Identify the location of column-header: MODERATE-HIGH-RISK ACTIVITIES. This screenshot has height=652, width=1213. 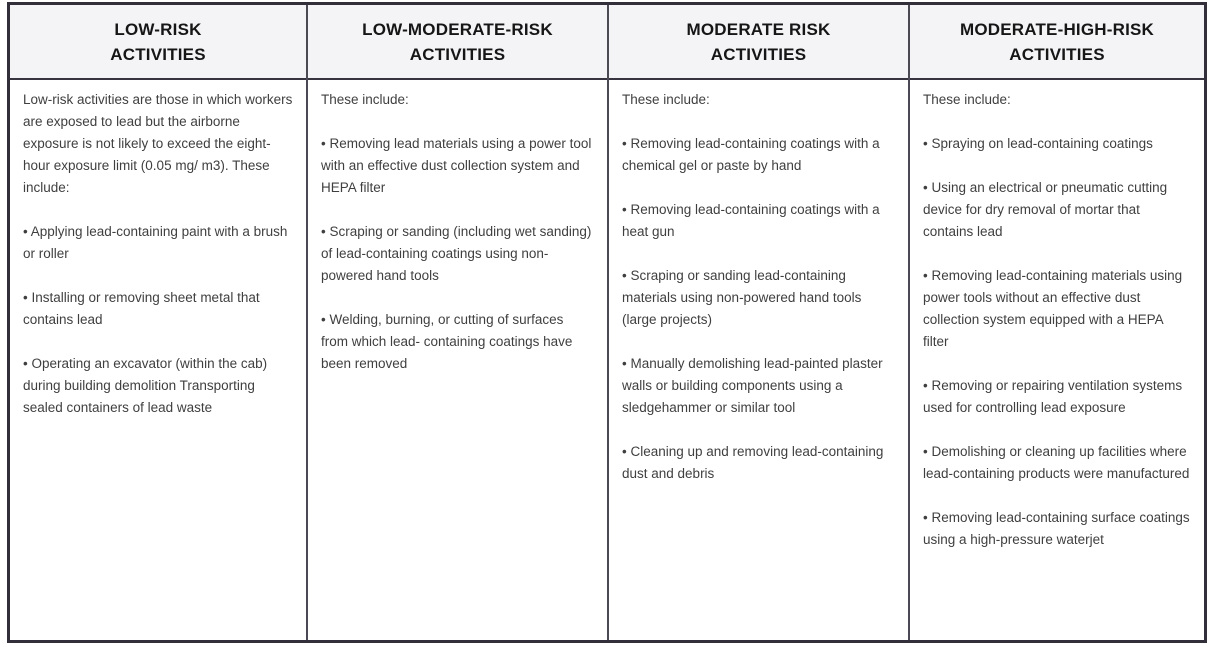
(1057, 42).